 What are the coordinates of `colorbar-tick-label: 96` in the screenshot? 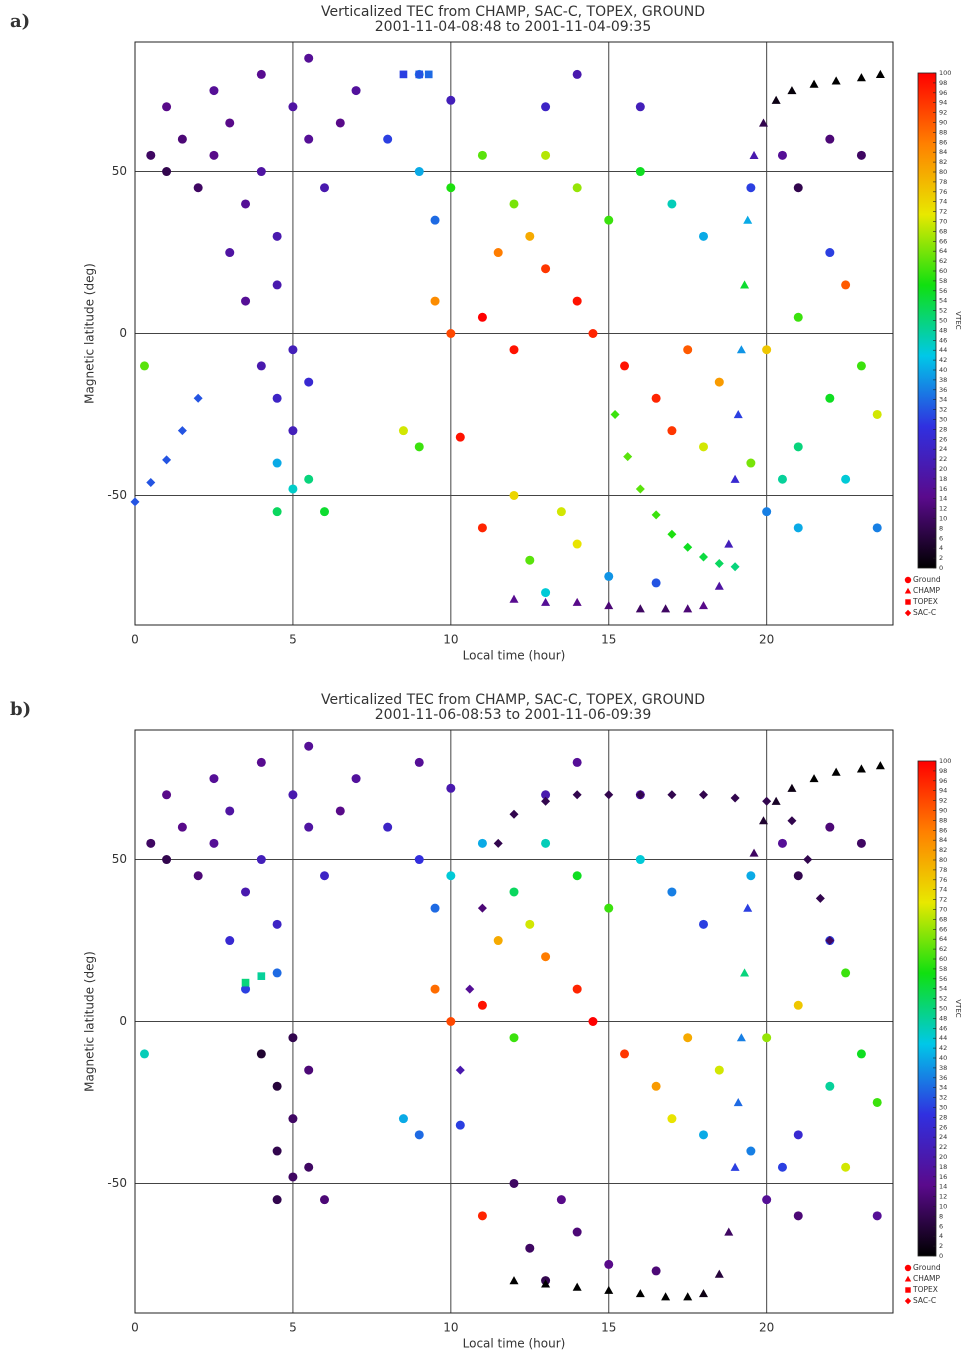 It's located at (943, 781).